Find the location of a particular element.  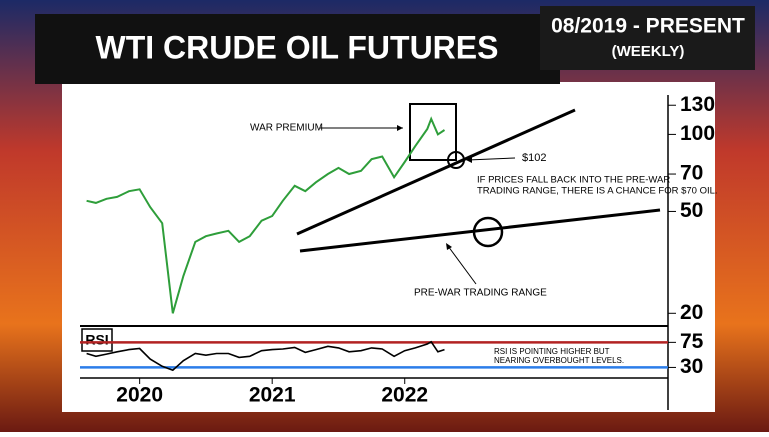

annotation: IF PRICES FALL BACK INTO THE PRE-WAR is located at coordinates (573, 180).